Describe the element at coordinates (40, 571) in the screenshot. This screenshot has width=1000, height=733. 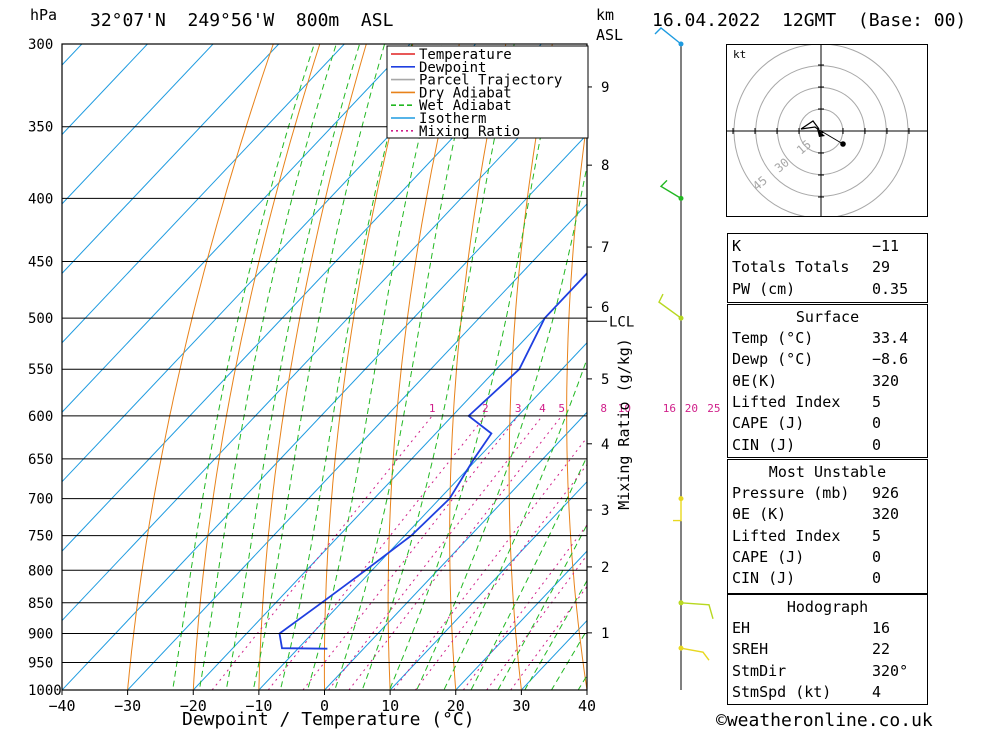
I see `pressure-tick-label: 800` at that location.